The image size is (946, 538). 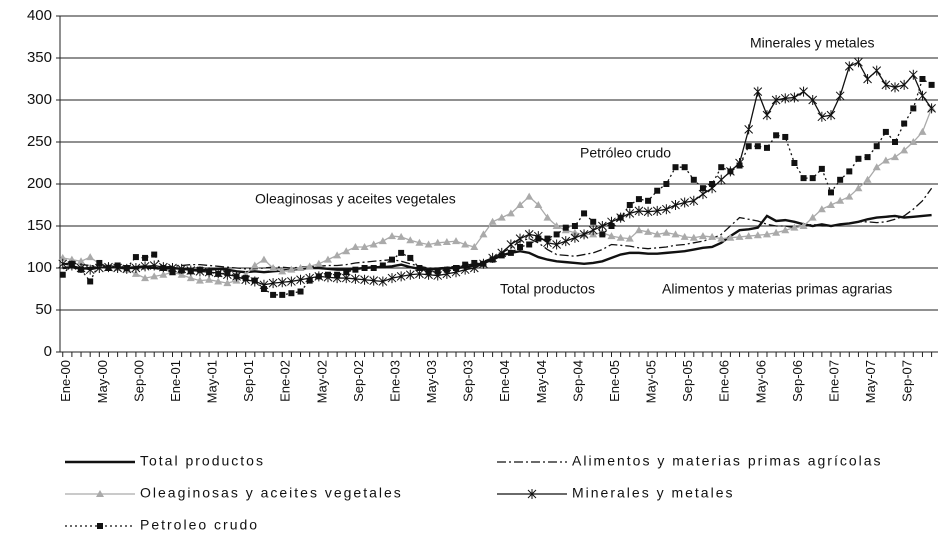 What do you see at coordinates (202, 461) in the screenshot?
I see `legend-label: Total productos` at bounding box center [202, 461].